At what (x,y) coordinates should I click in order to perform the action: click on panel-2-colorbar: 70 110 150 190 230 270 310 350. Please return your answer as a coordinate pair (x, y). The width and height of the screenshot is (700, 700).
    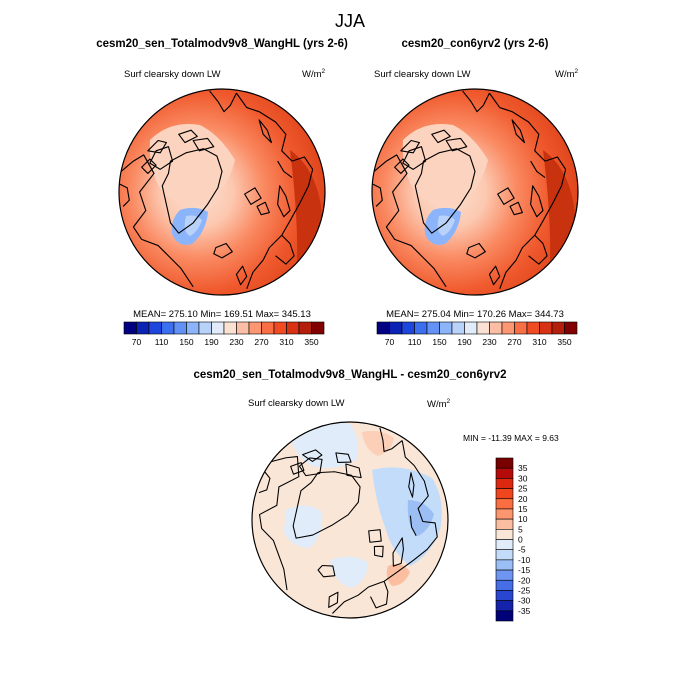
    Looking at the image, I should click on (477, 334).